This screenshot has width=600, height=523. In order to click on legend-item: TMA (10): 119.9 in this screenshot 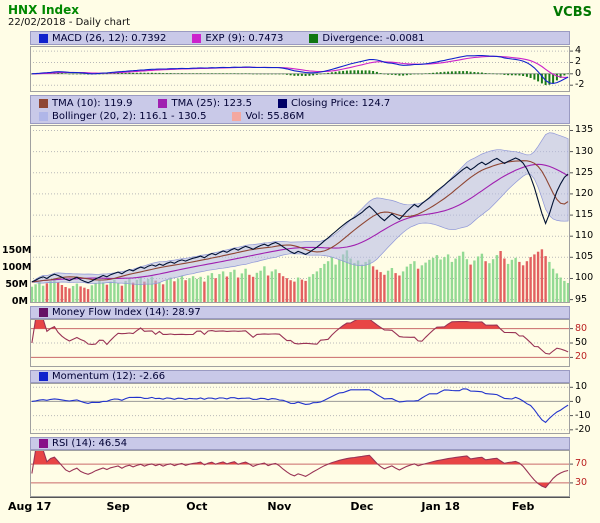, I will do `click(85, 103)`.